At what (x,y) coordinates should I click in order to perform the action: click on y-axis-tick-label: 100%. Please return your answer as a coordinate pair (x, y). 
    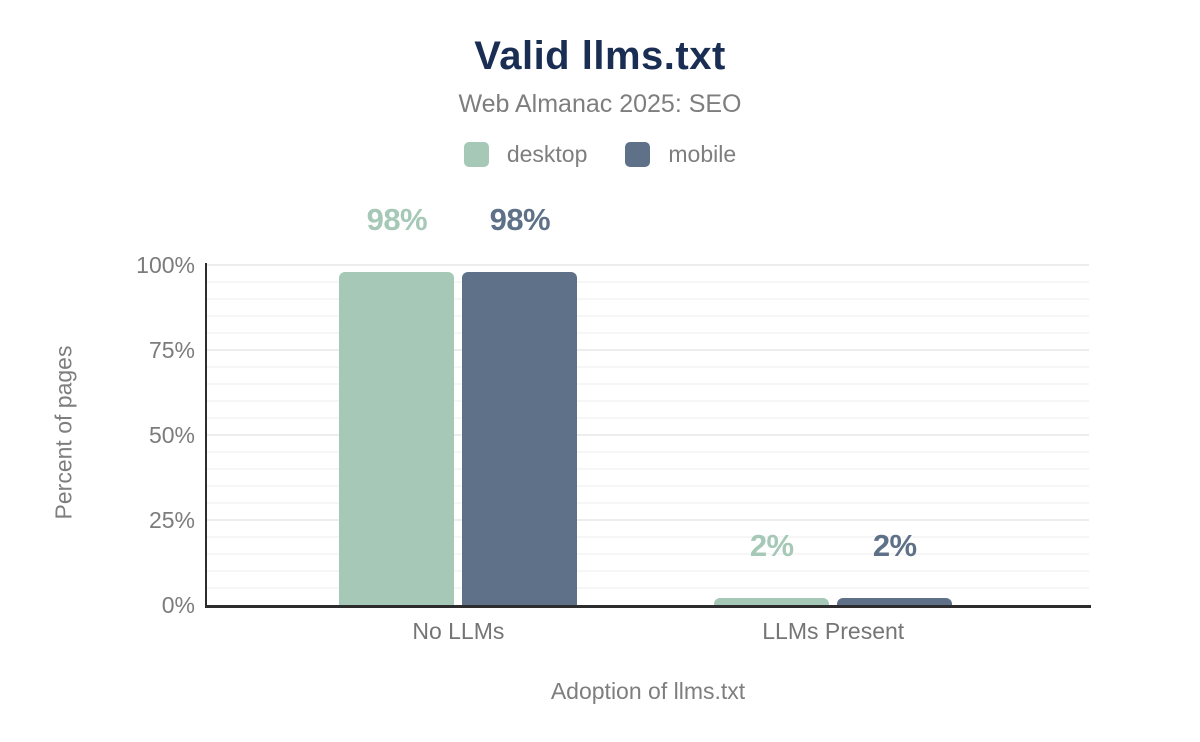
    Looking at the image, I should click on (165, 265).